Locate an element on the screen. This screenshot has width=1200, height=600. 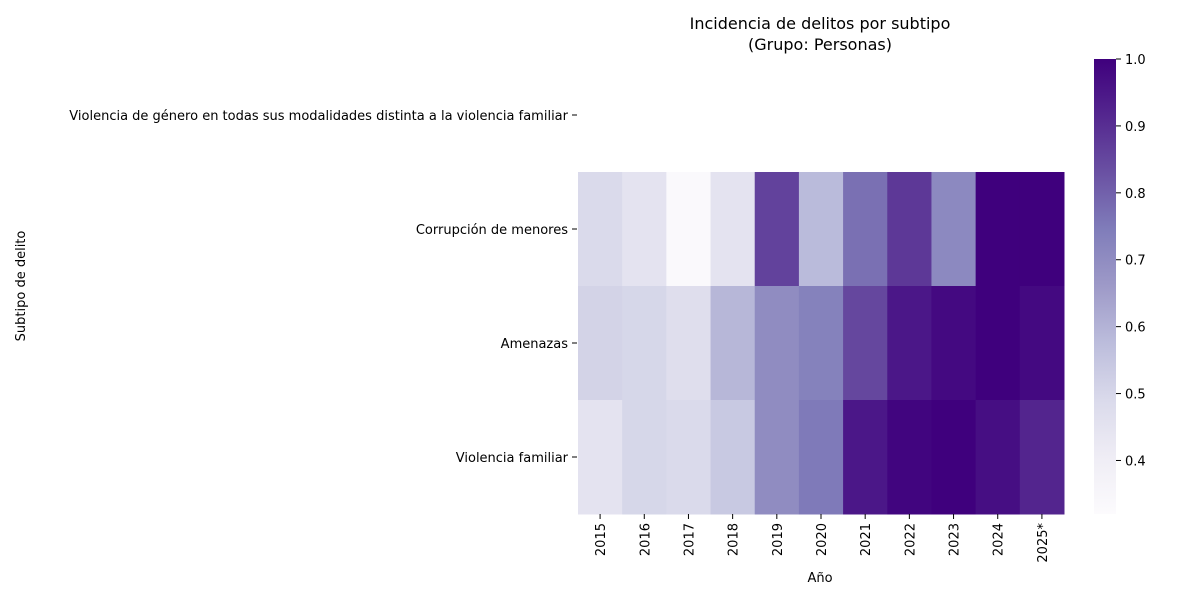
x-tick-label: 2022 is located at coordinates (910, 539).